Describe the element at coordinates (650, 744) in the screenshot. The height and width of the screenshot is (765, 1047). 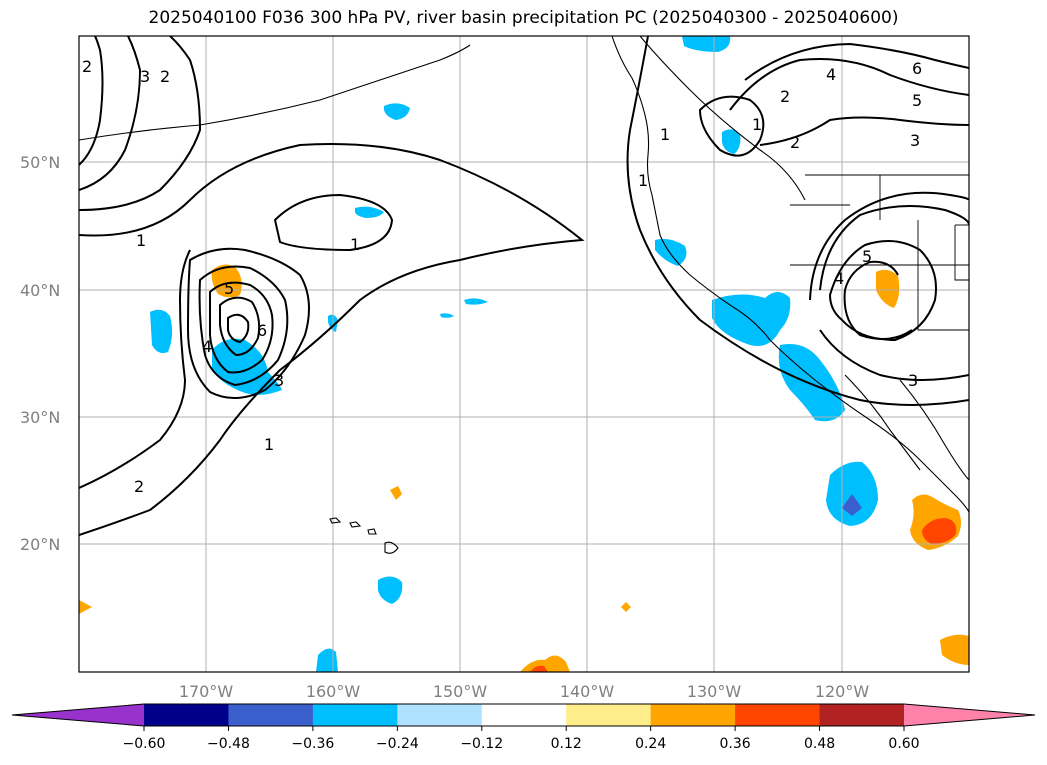
I see `colorbar-tick-label: 0.24` at that location.